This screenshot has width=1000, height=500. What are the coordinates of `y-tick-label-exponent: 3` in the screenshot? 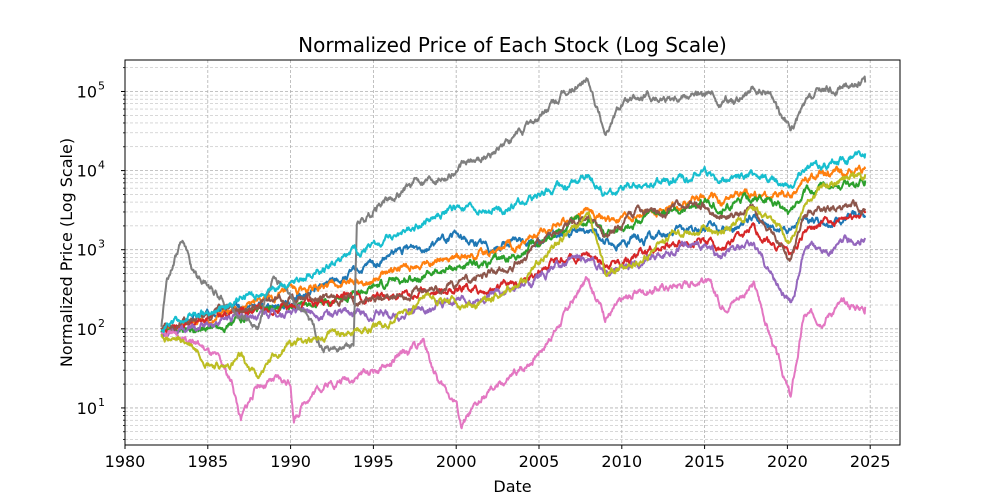 It's located at (101, 244).